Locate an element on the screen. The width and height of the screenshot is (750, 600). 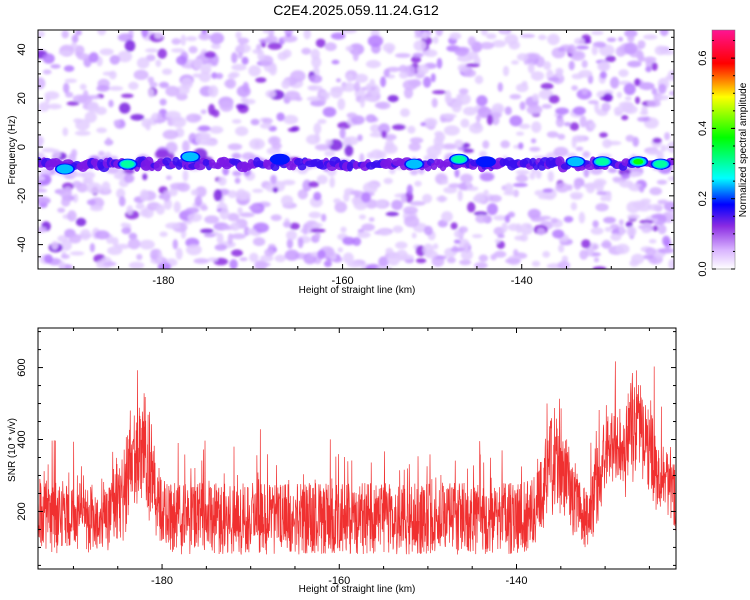
hotspot is located at coordinates (575, 162).